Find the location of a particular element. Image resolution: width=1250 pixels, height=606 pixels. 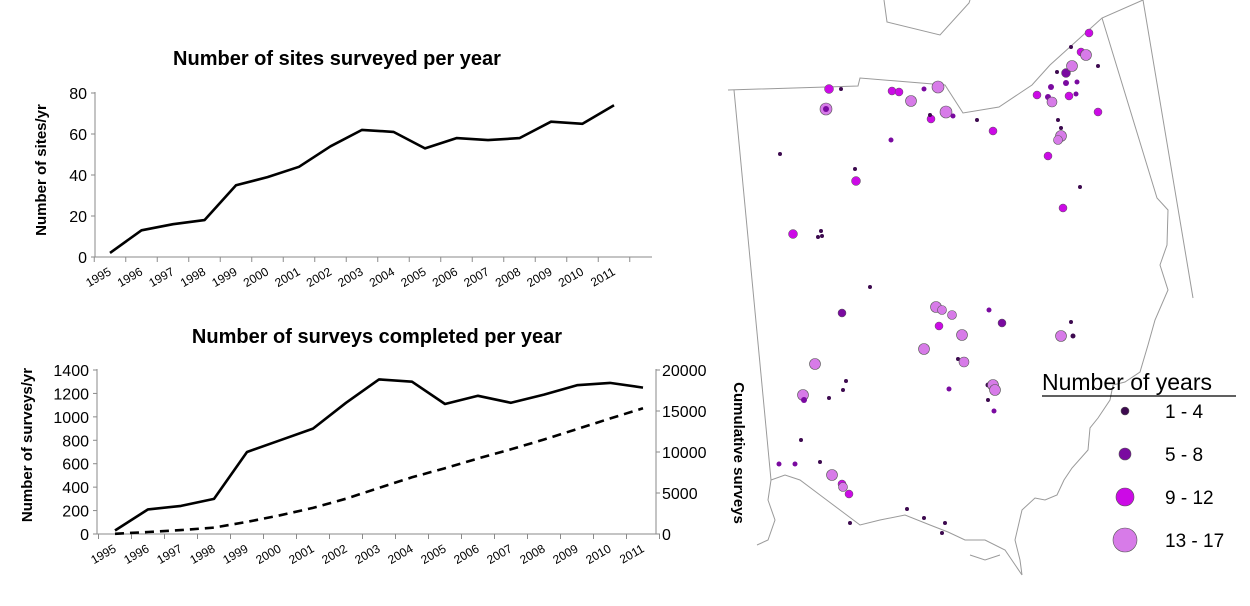

map-river-detail is located at coordinates (985, 557).